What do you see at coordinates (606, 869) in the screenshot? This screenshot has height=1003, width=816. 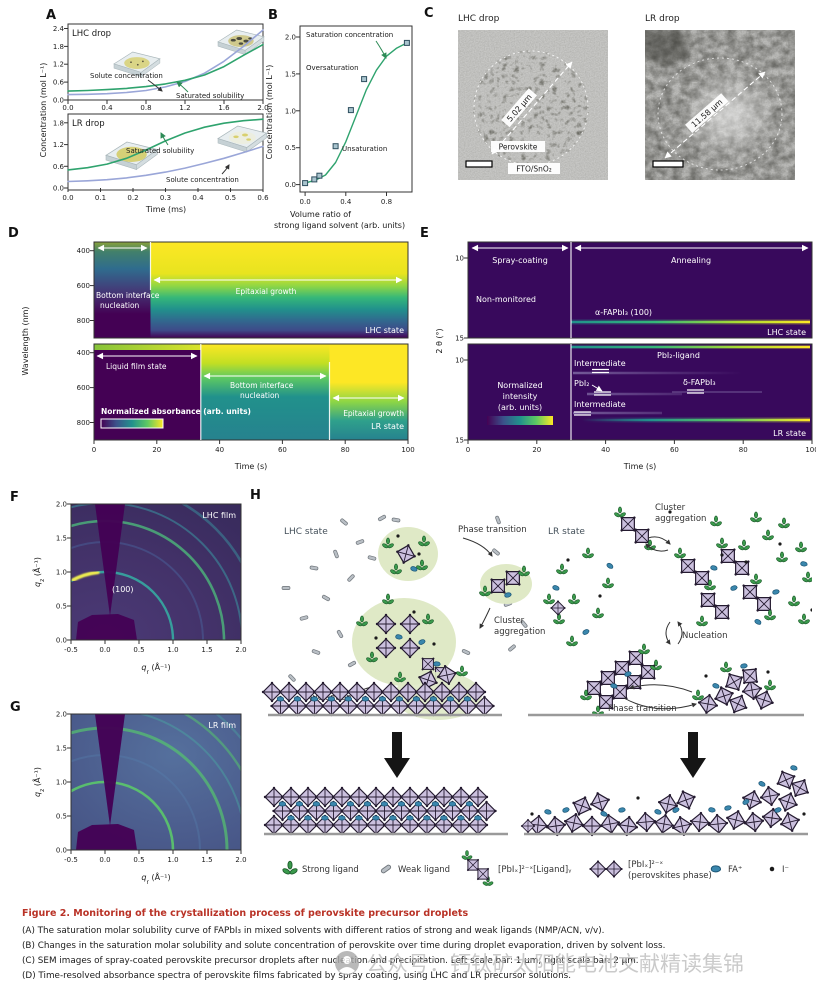 I see `perovskite-phase-icon` at bounding box center [606, 869].